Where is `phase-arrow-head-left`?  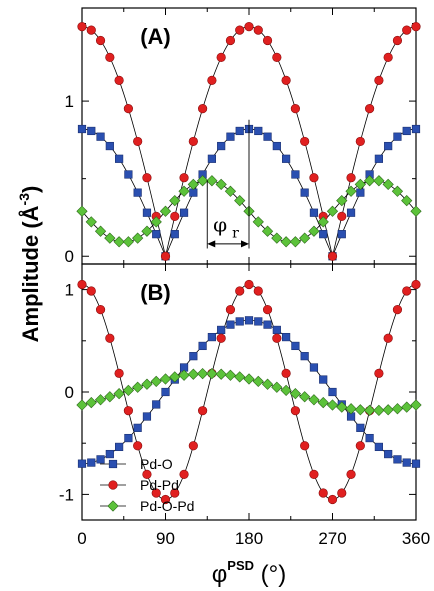
phase-arrow-head-left is located at coordinates (211, 244).